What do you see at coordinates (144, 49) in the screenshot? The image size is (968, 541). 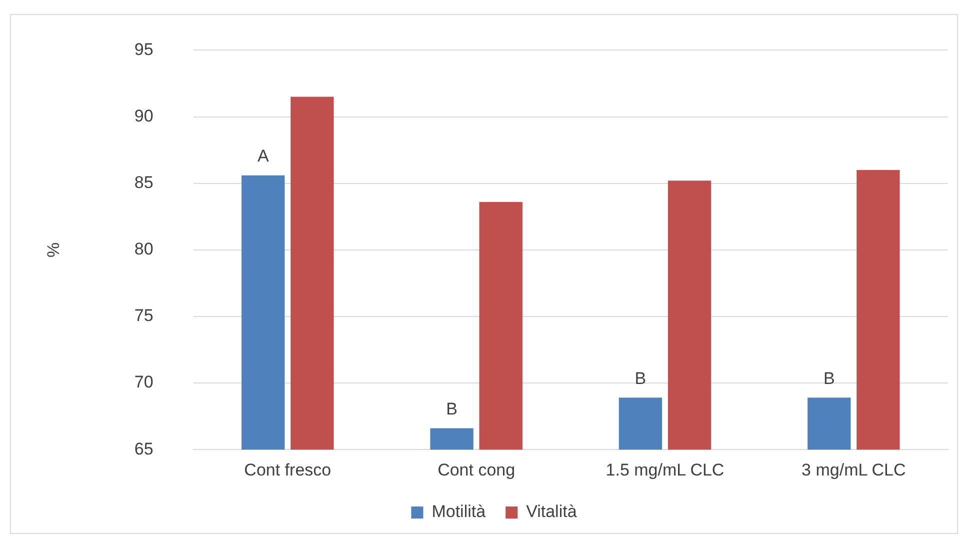 I see `y-tick-label: 95` at bounding box center [144, 49].